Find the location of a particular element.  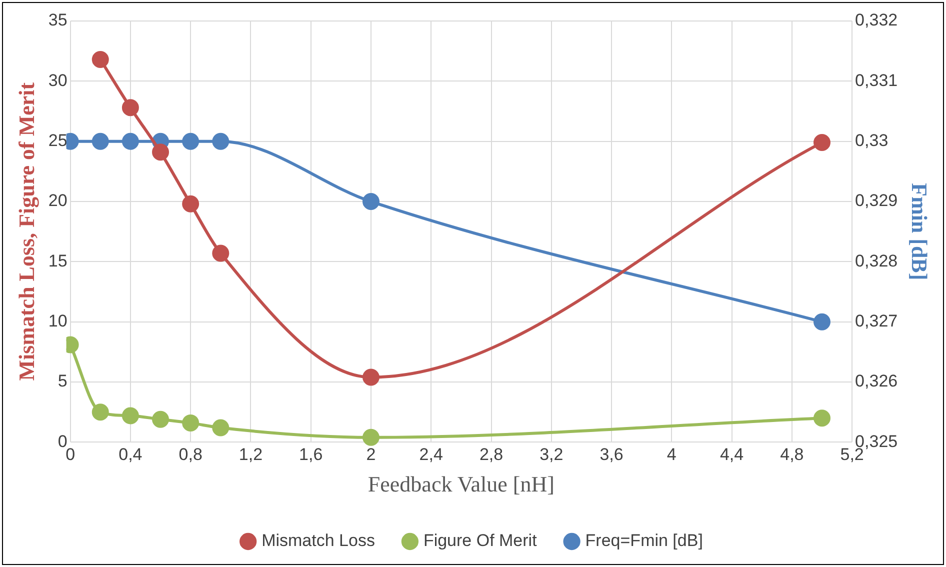

x-tick-label: 2,8 is located at coordinates (491, 454).